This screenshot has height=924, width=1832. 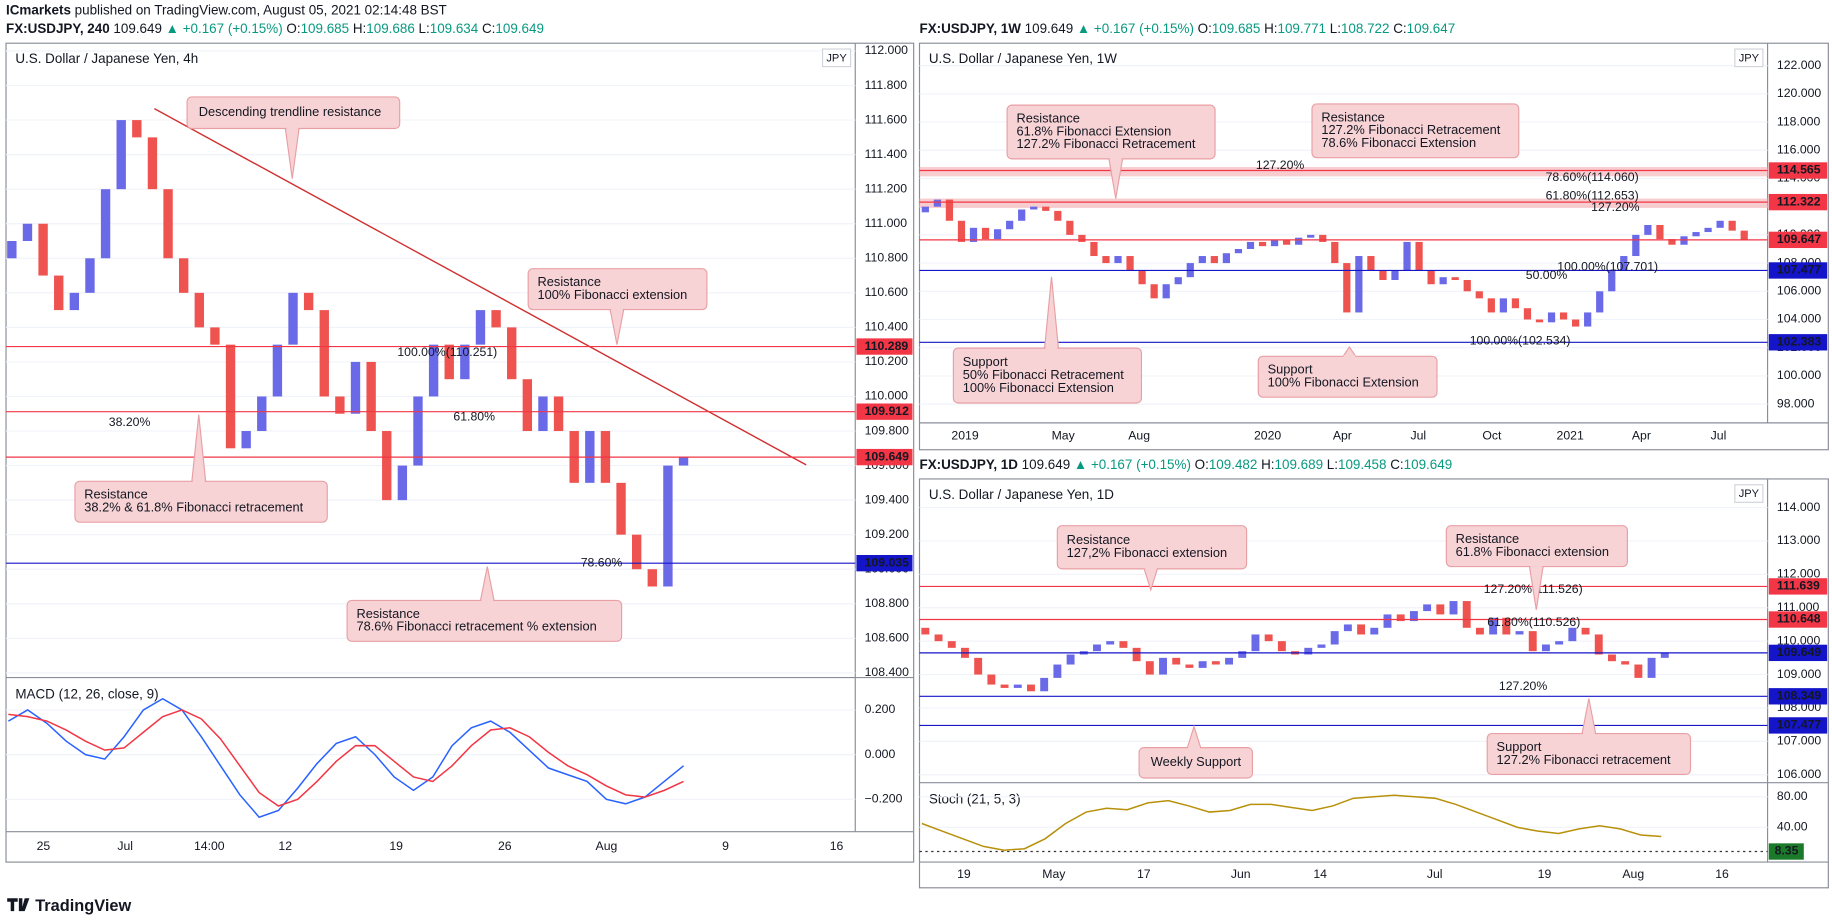 I want to click on callout-text: 100% Fibonacci Extension, so click(x=1343, y=382).